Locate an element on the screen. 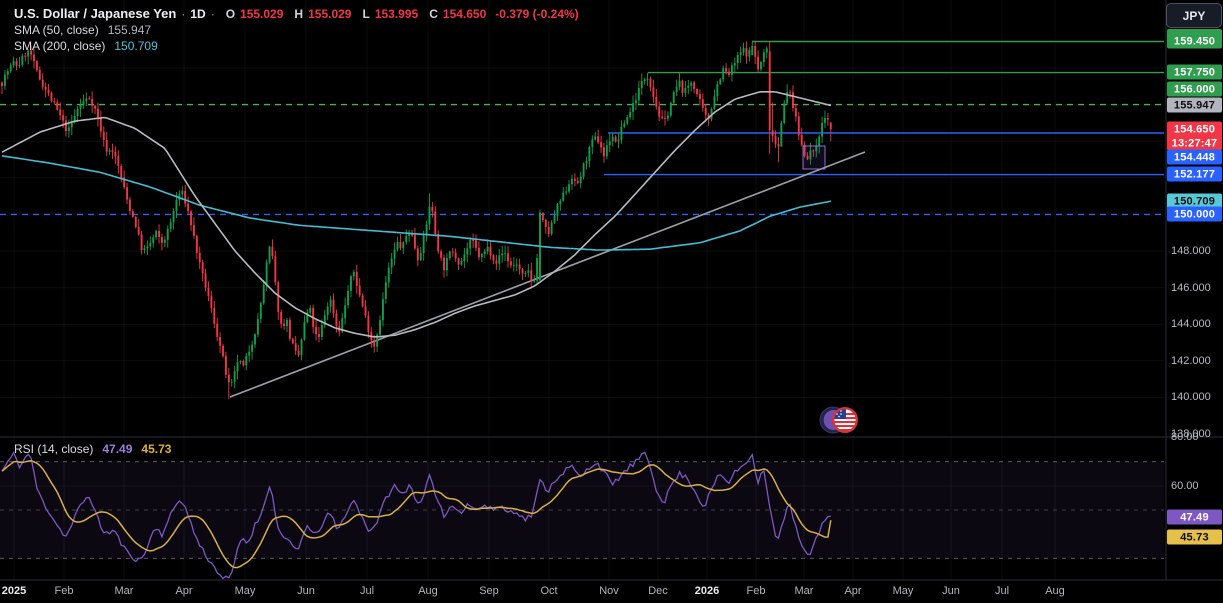 The width and height of the screenshot is (1223, 603). rsi-header-row: RSI (14, close) 47.49 45.73 is located at coordinates (92, 449).